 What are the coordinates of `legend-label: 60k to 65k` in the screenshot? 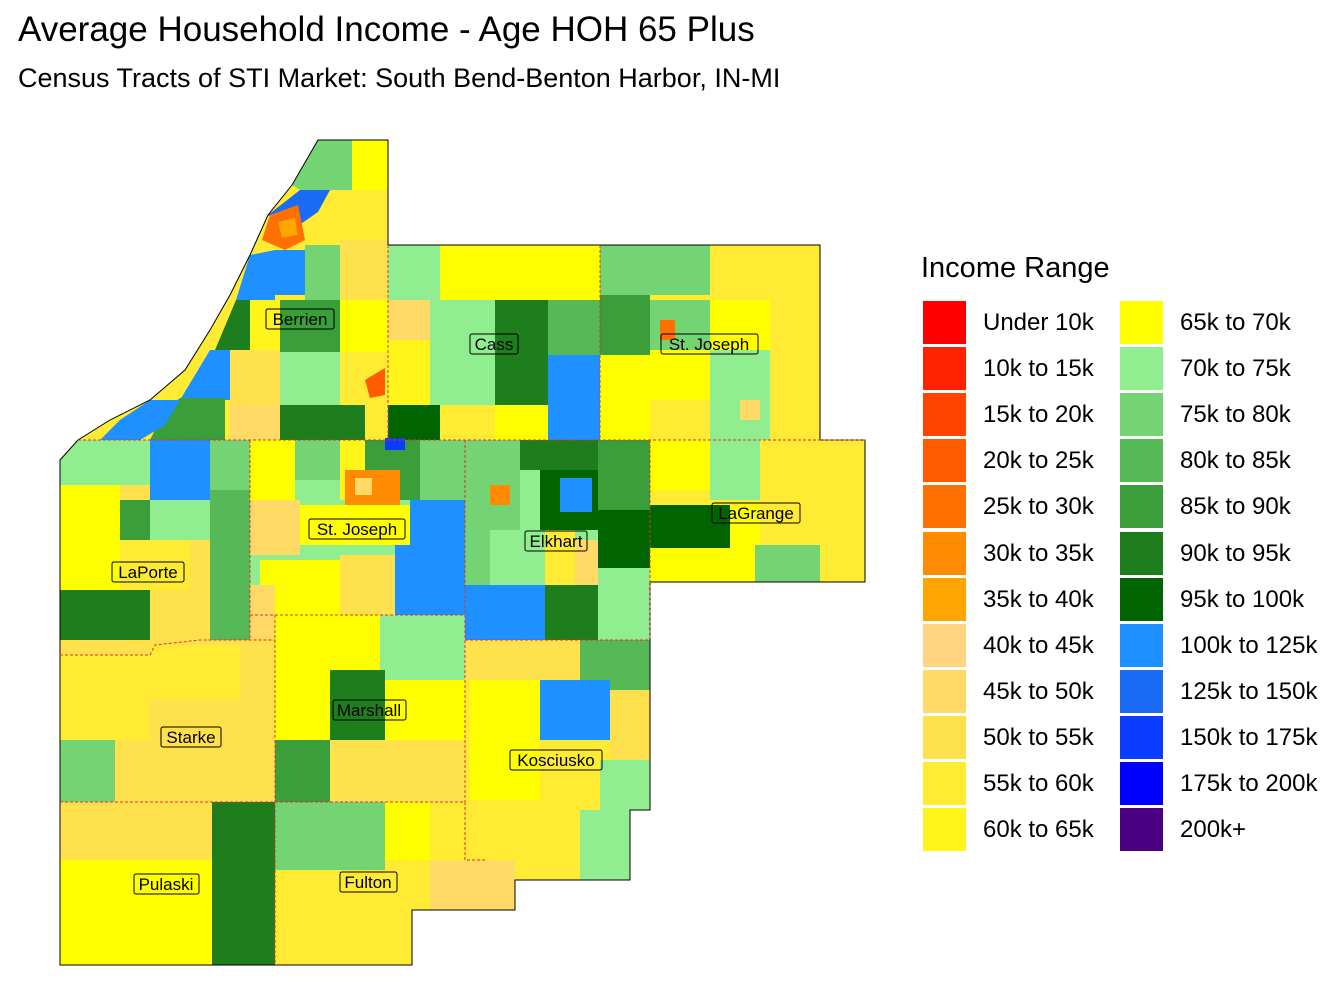 It's located at (1038, 830).